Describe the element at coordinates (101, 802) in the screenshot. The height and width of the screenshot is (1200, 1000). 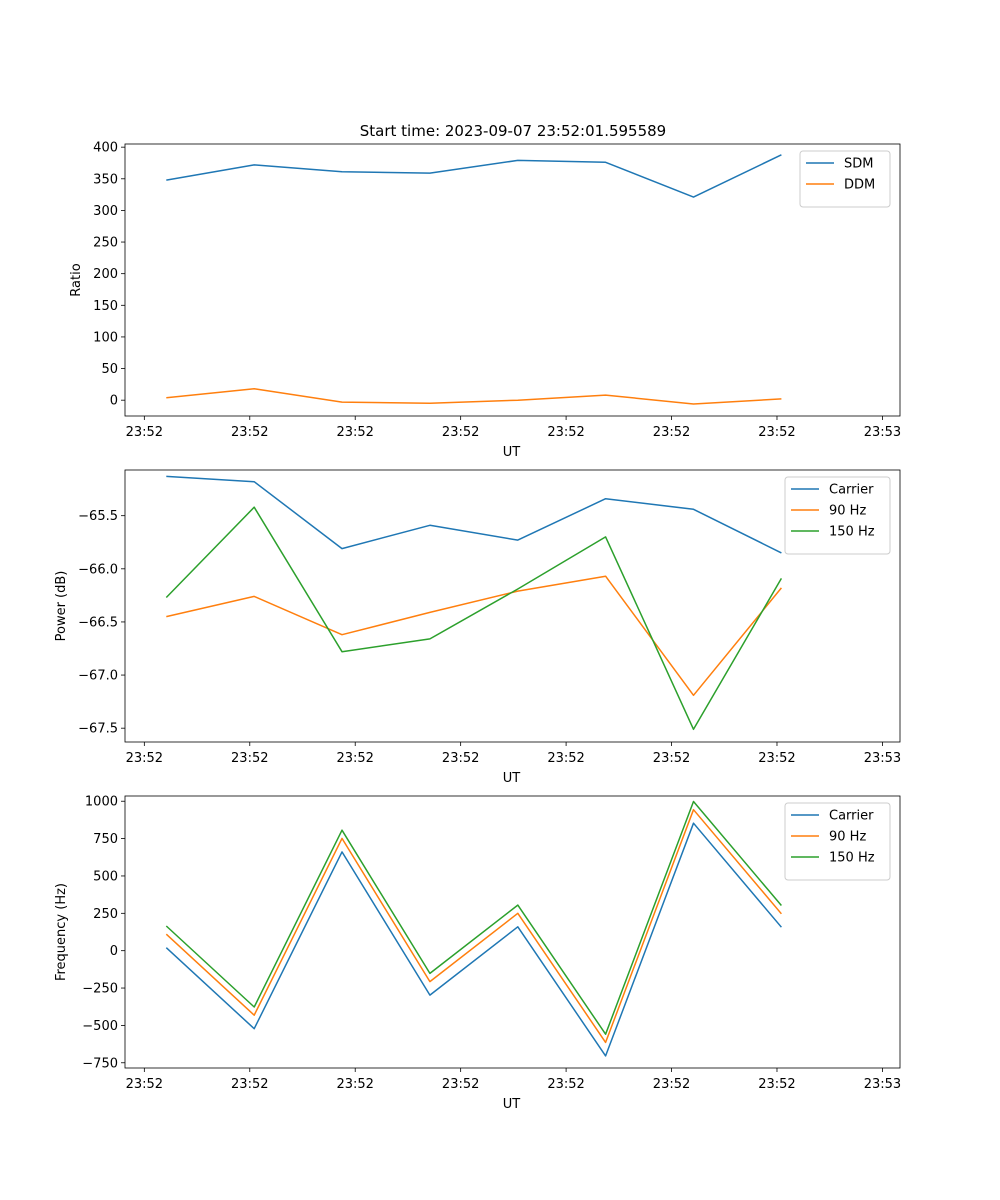
I see `y-tick-label: 1000` at that location.